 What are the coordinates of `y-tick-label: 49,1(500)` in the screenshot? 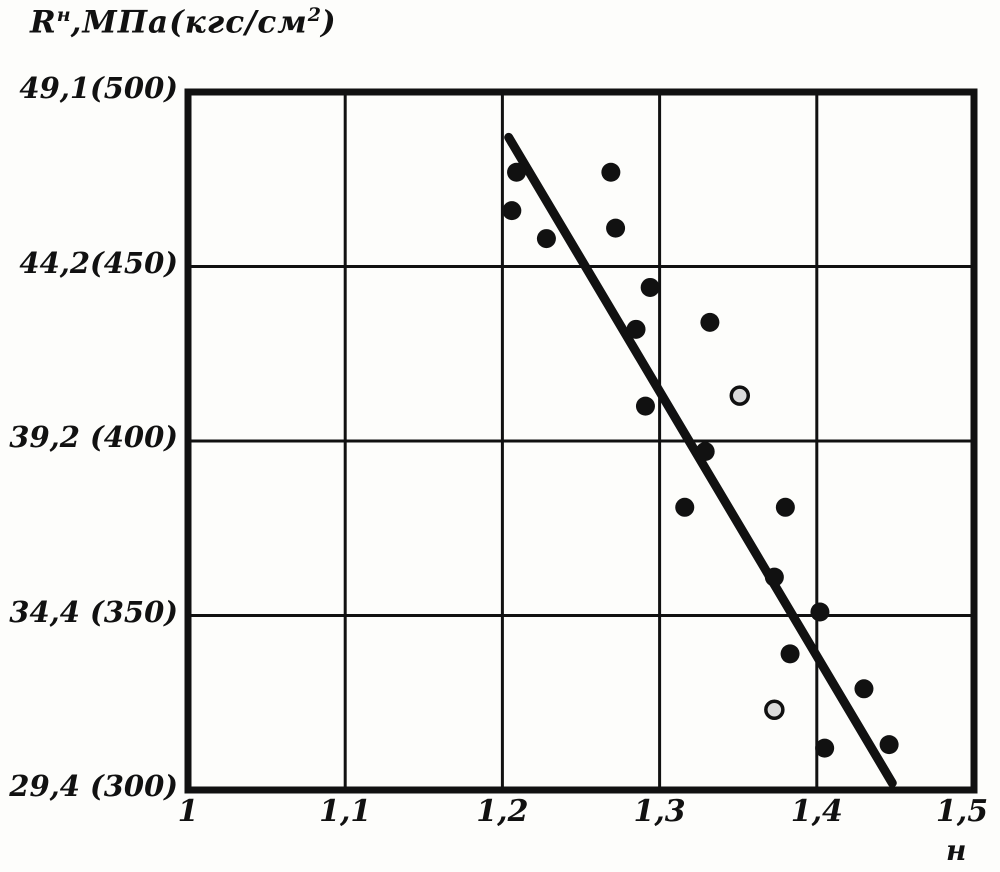 It's located at (98, 87).